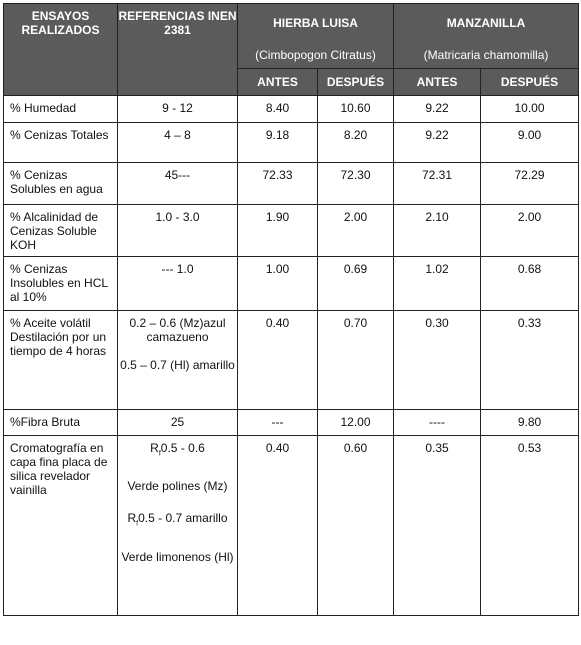  Describe the element at coordinates (315, 55) in the screenshot. I see `header-hierba-scientific: (Cimbopogon Citratus)` at that location.